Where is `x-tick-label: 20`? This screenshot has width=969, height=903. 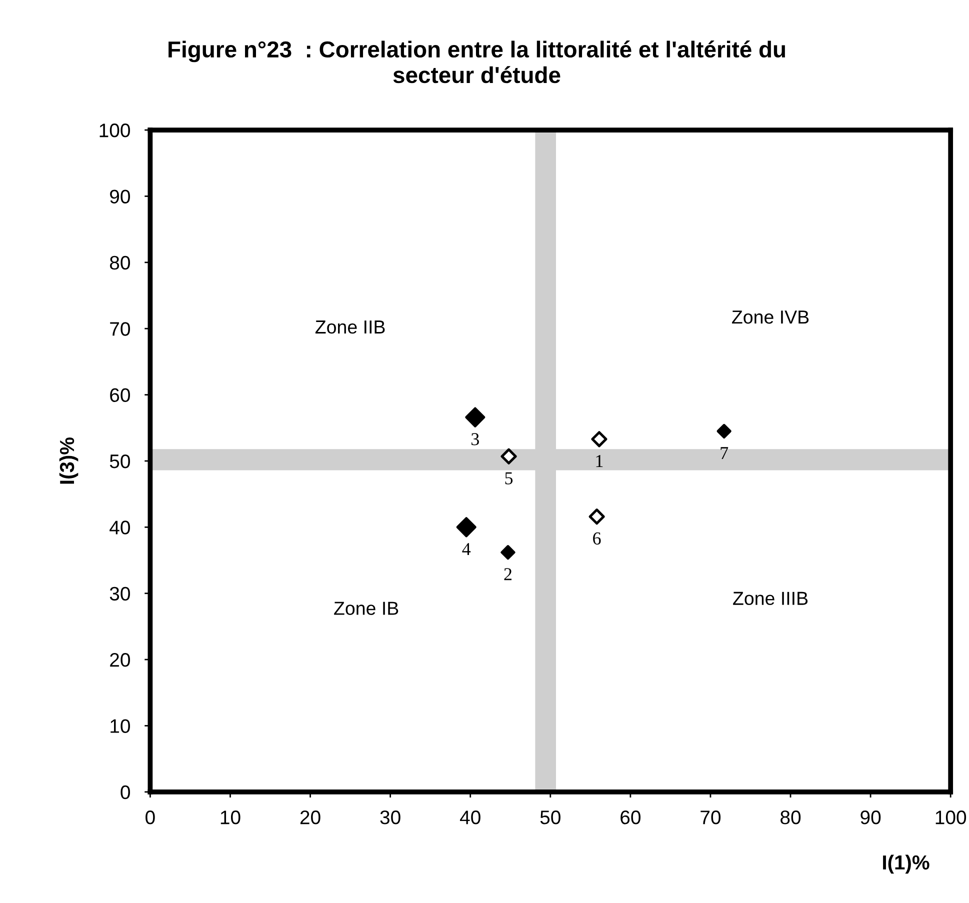 x-tick-label: 20 is located at coordinates (310, 817).